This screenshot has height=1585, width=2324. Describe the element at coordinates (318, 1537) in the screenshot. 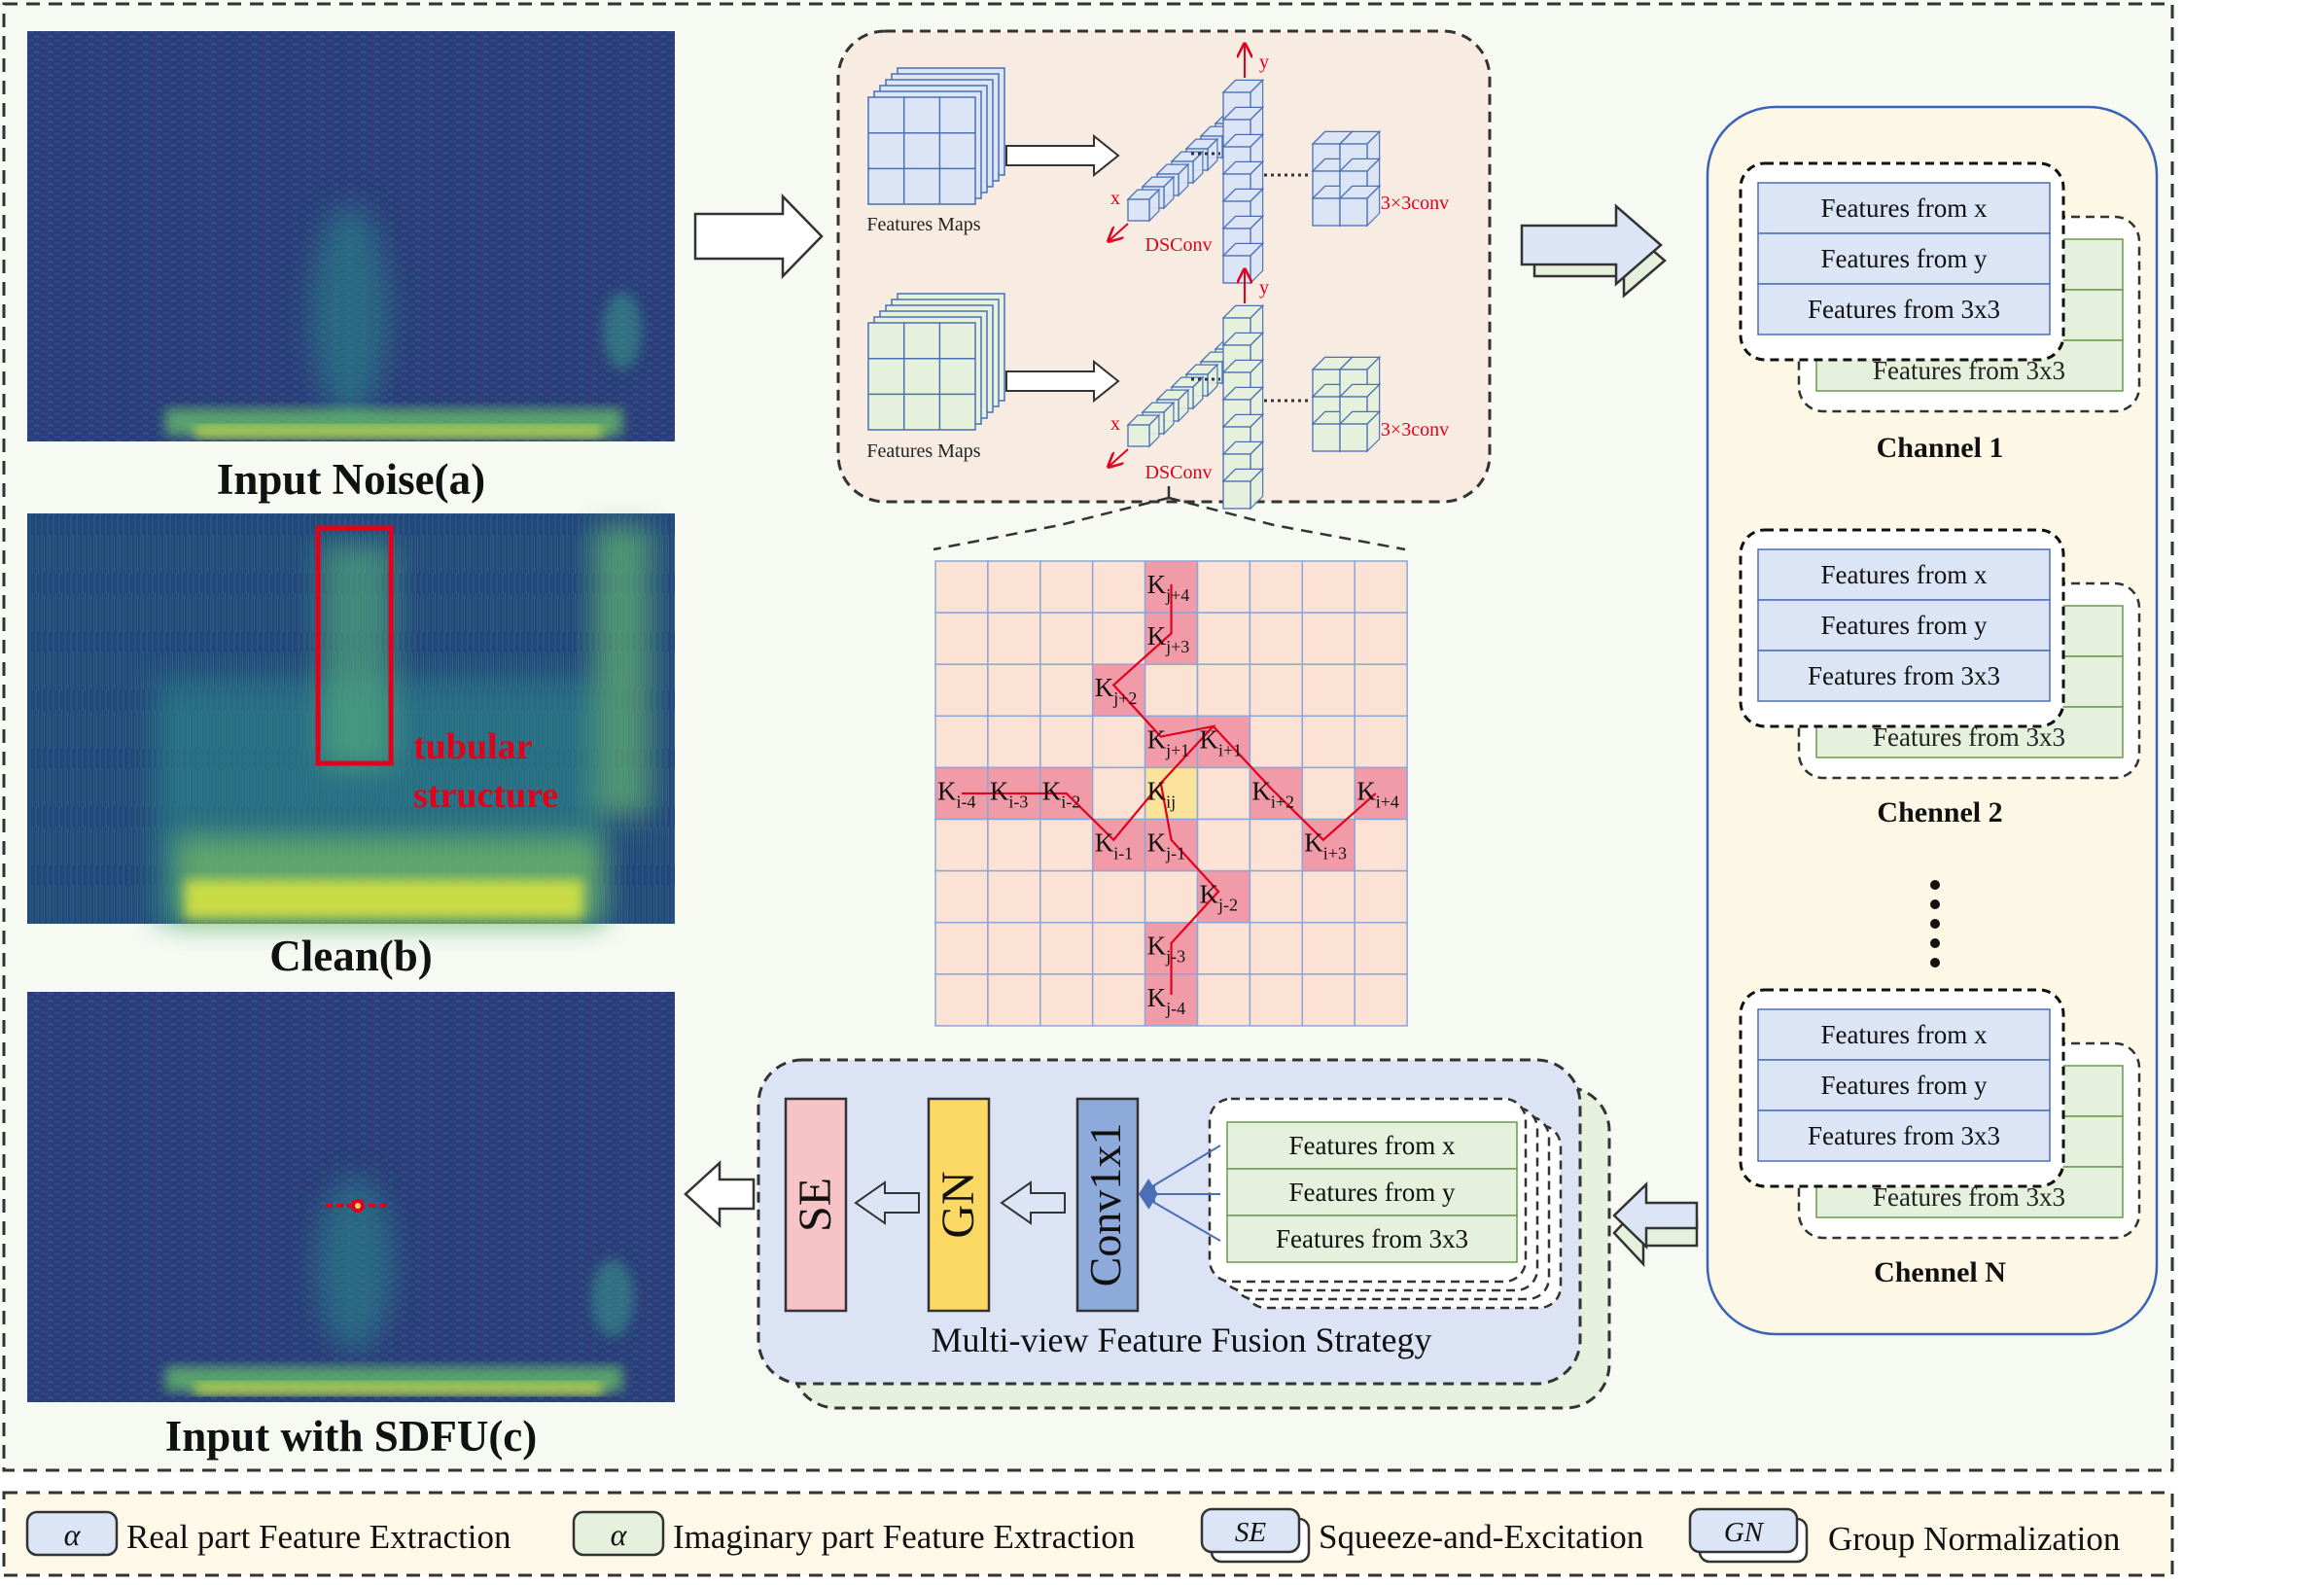

I see `legend-real-label: Real part Feature Extraction` at that location.